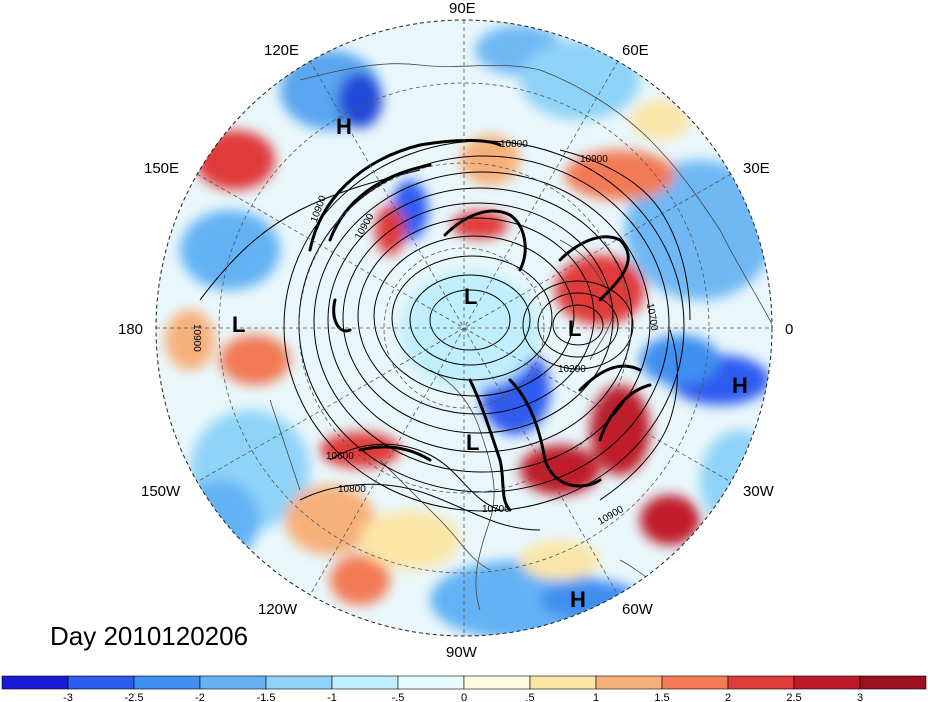 Image resolution: width=928 pixels, height=702 pixels. Describe the element at coordinates (728, 697) in the screenshot. I see `colorbar-tick-label: 2` at that location.